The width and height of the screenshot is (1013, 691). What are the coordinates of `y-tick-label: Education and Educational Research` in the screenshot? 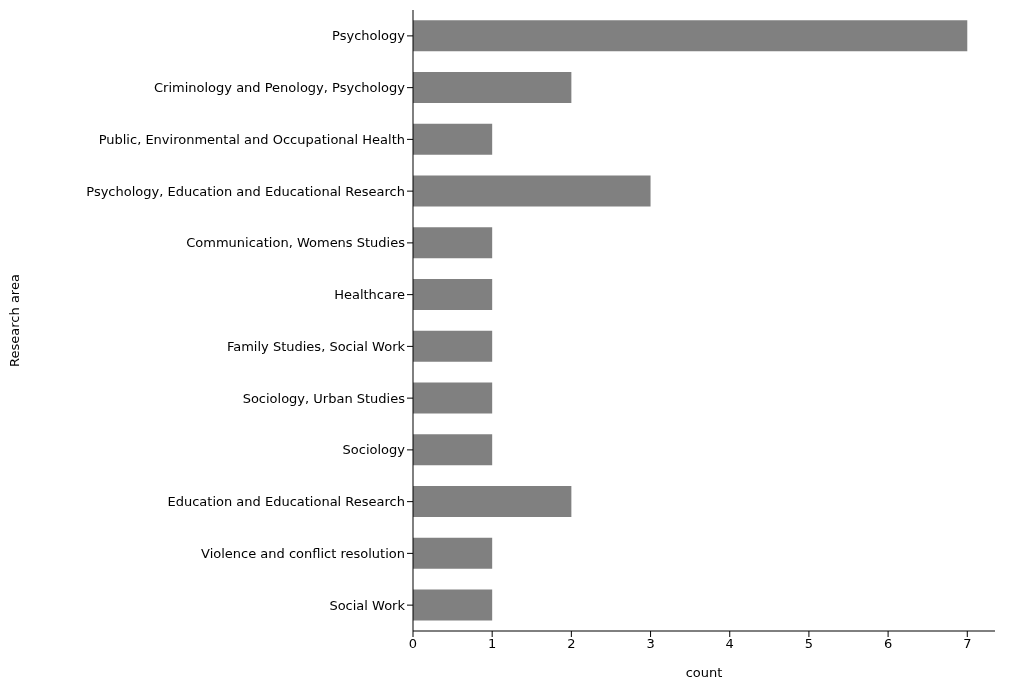 It's located at (286, 502).